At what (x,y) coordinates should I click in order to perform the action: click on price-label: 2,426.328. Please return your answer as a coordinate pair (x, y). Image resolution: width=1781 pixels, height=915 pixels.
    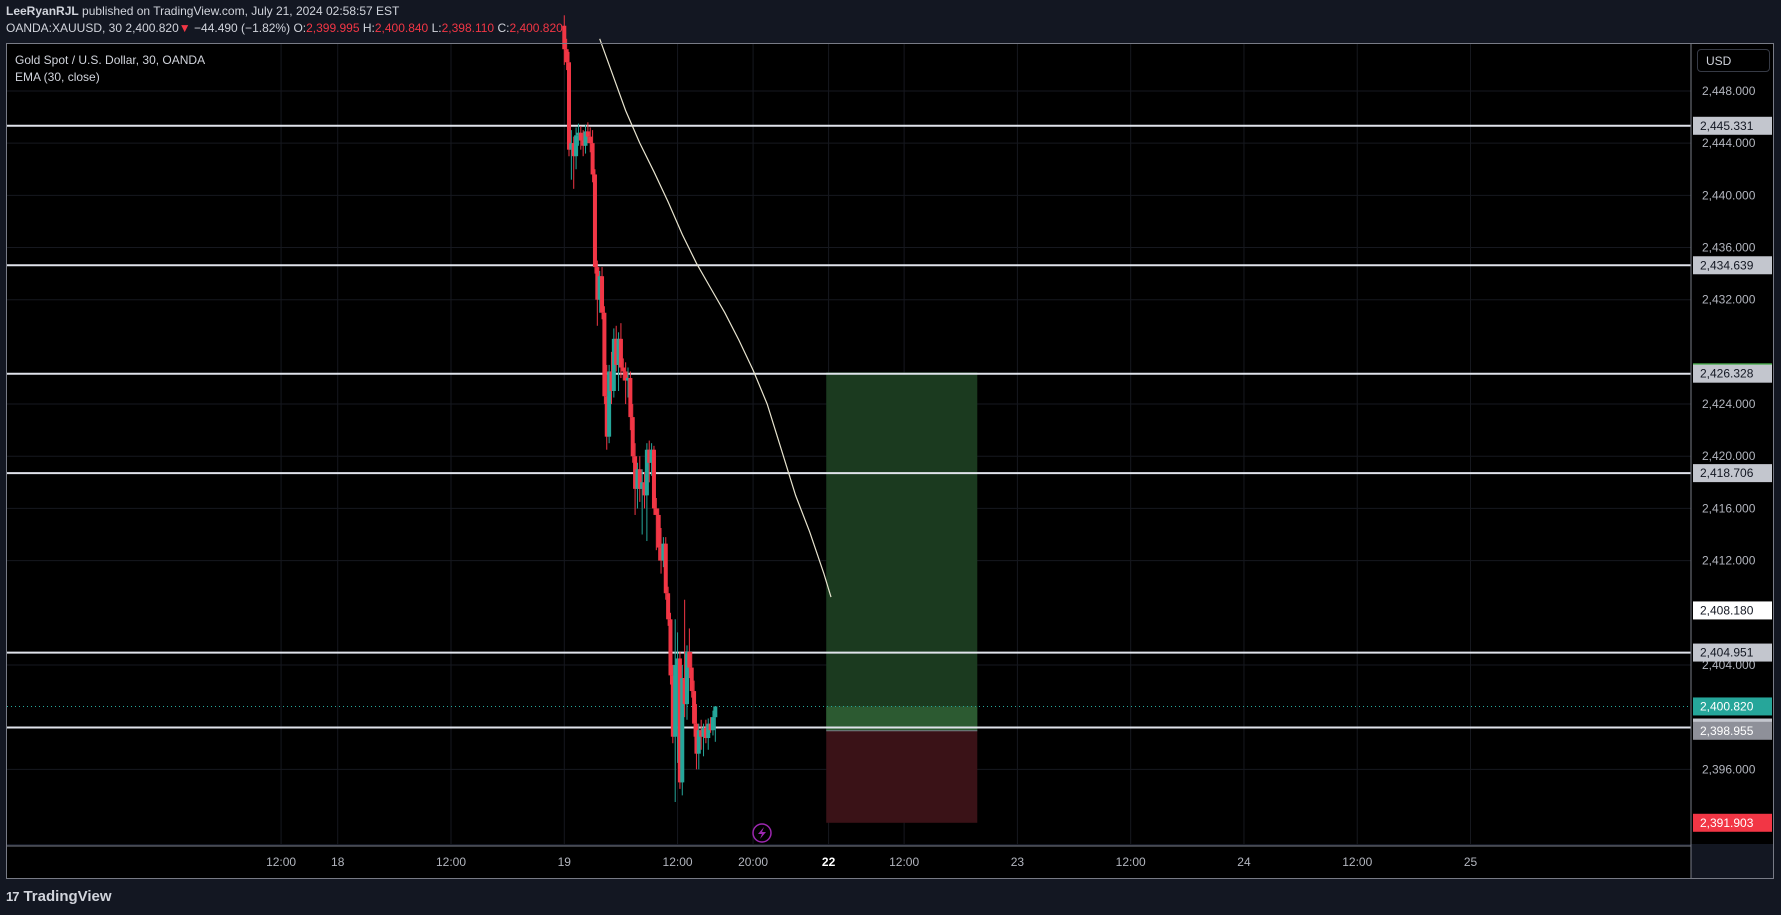
    Looking at the image, I should click on (1732, 373).